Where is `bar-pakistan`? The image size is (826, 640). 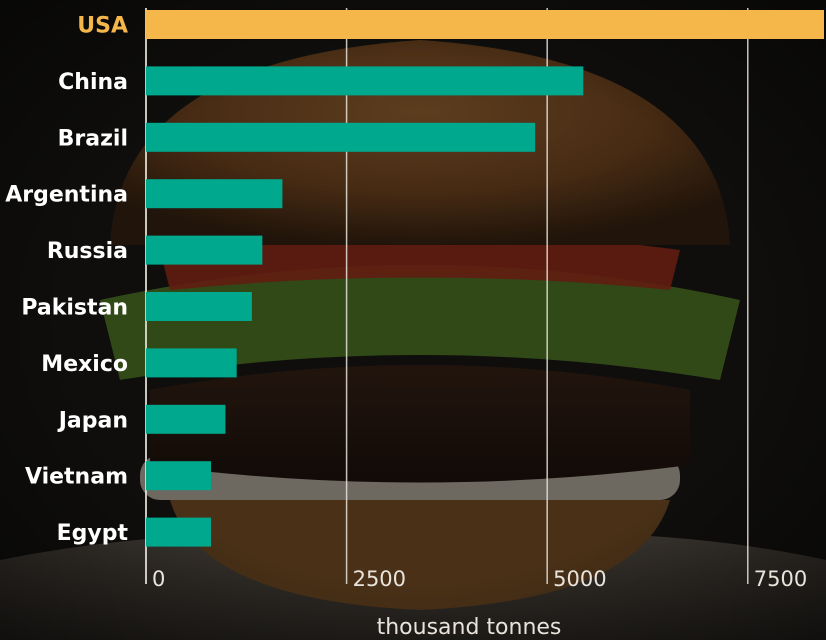 bar-pakistan is located at coordinates (199, 306).